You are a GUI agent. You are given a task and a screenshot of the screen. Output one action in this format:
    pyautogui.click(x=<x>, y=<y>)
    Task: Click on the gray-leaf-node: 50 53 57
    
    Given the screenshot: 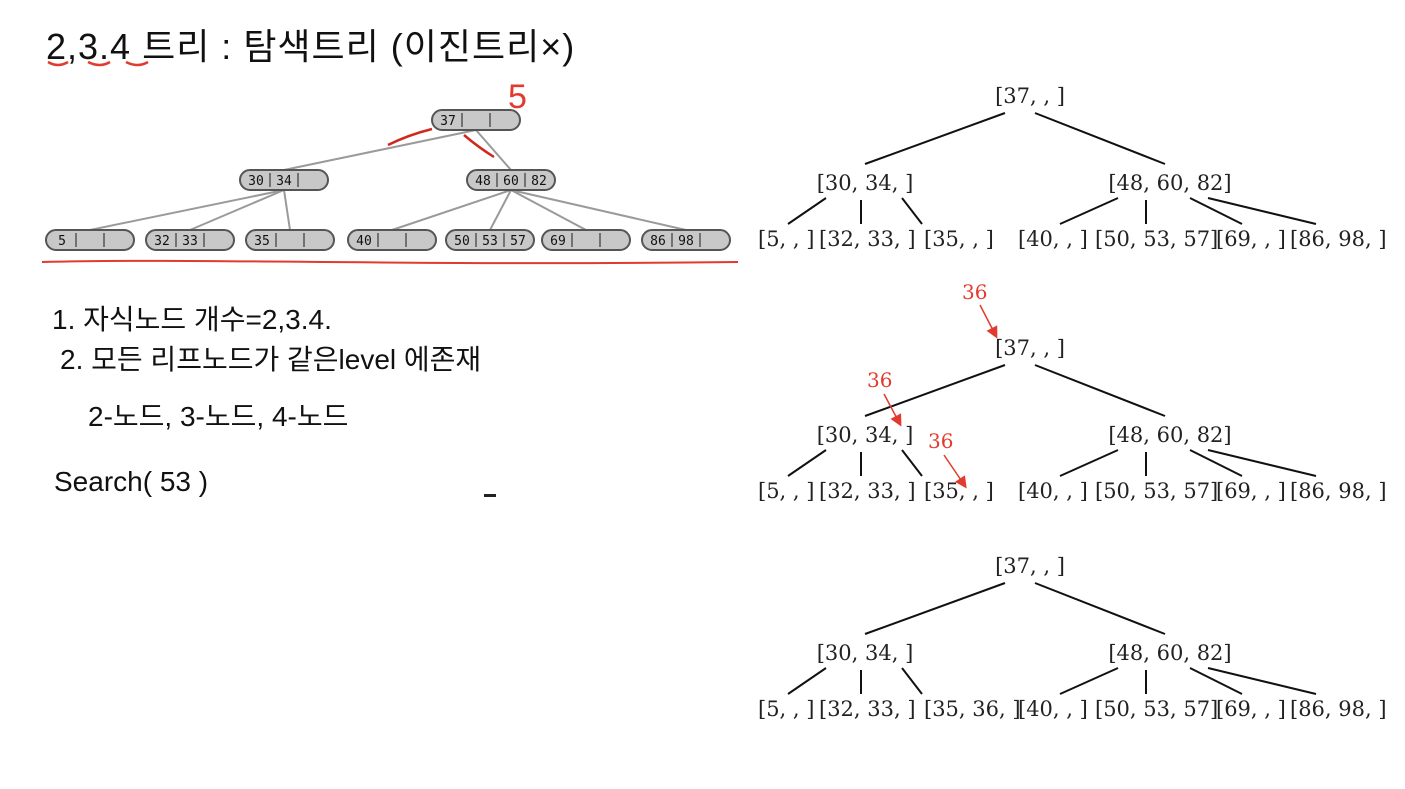 What is the action you would take?
    pyautogui.click(x=490, y=240)
    